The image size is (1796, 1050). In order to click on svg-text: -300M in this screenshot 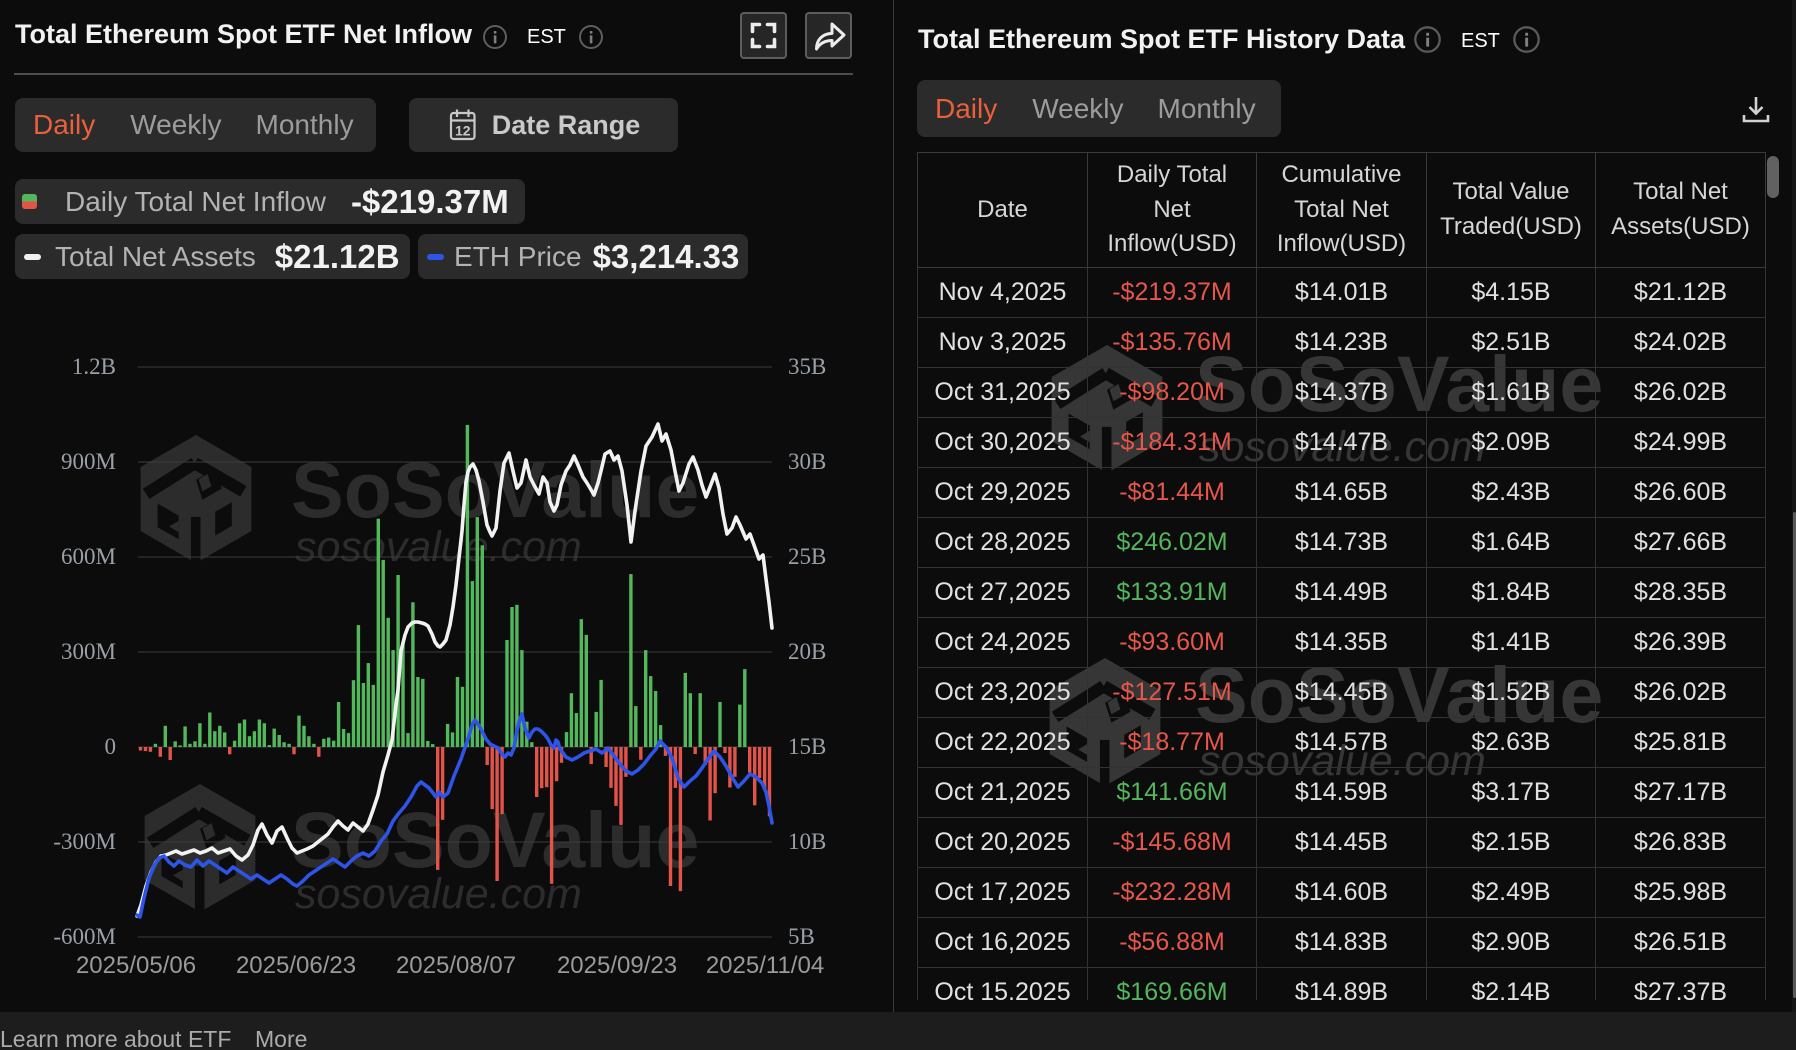, I will do `click(84, 841)`.